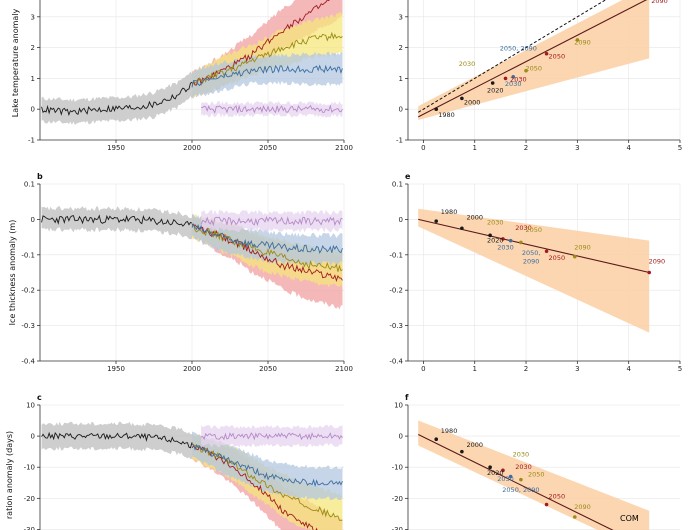 This screenshot has width=689, height=530. Describe the element at coordinates (268, 148) in the screenshot. I see `x-tick-label: 2050` at that location.